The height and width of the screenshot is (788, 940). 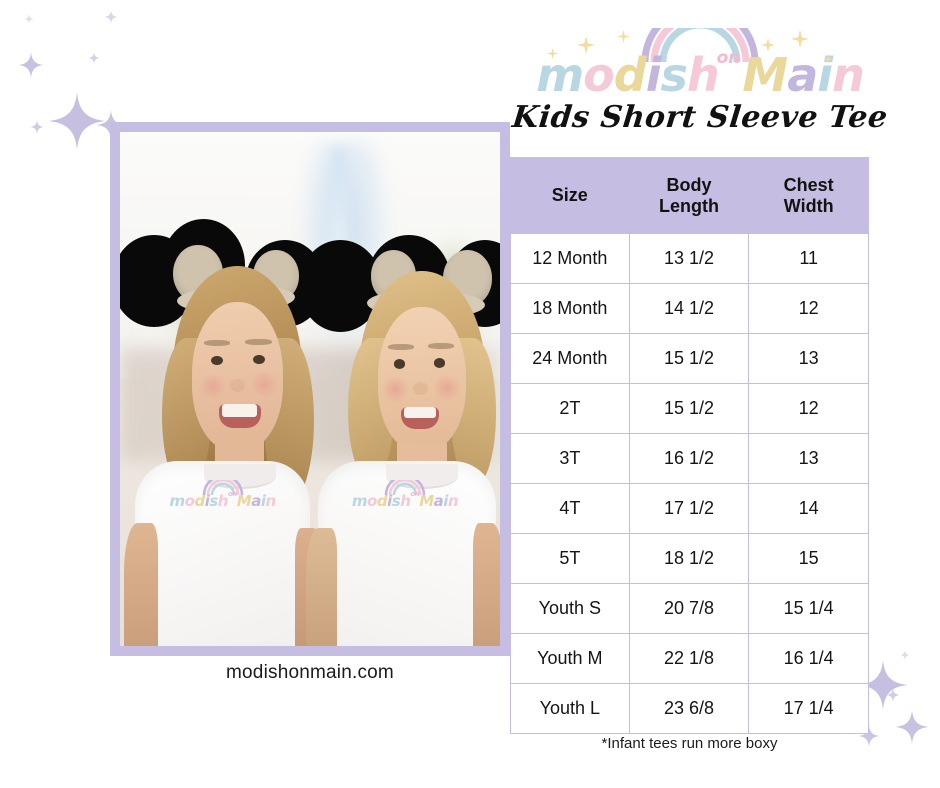 I want to click on size-cell: 4T, so click(x=570, y=508).